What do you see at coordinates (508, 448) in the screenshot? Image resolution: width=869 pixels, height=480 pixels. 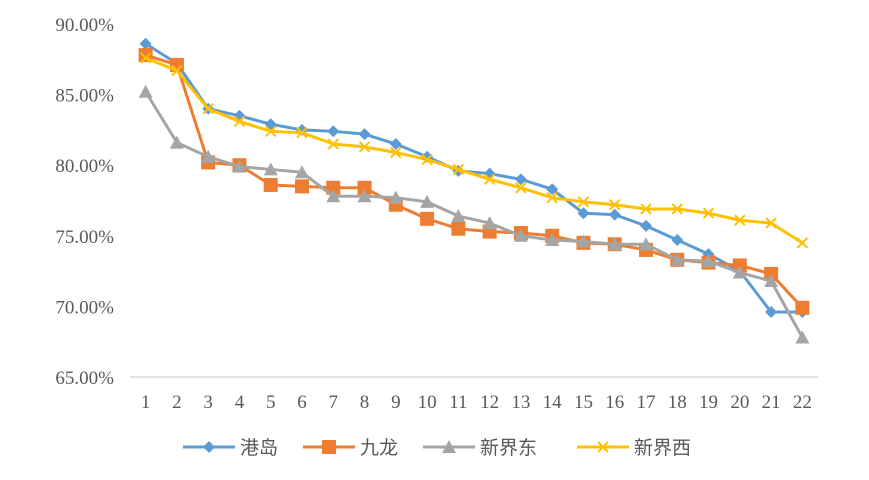 I see `legend-label: 新界东` at bounding box center [508, 448].